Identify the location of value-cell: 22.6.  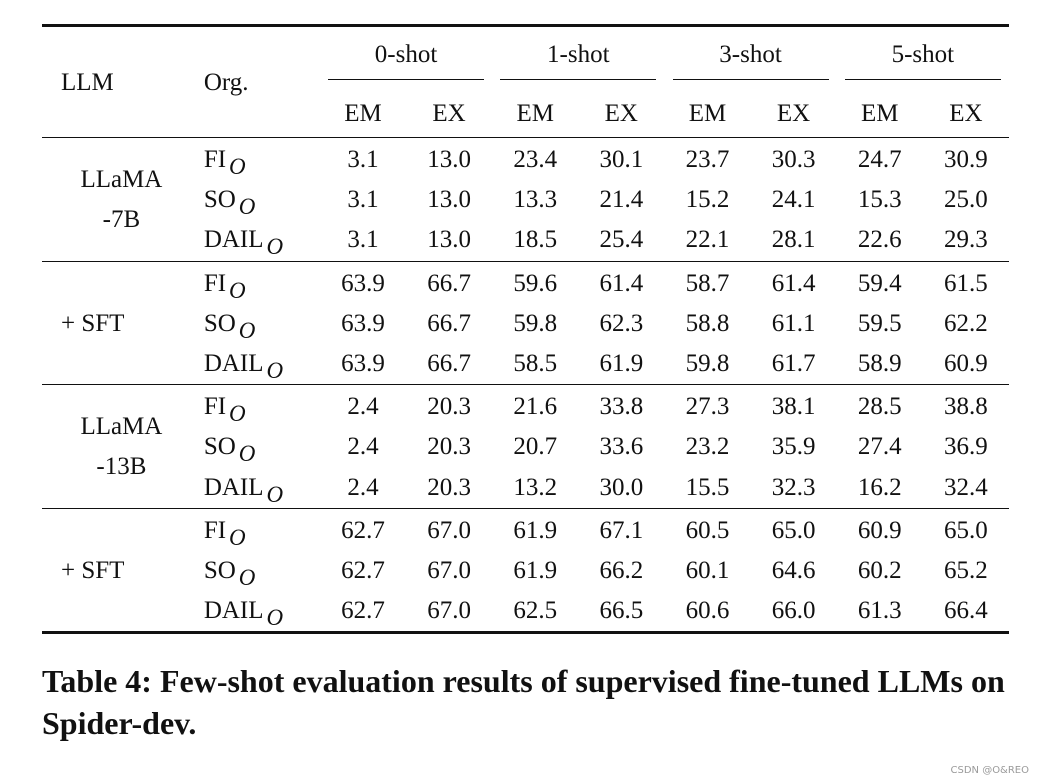
(879, 240).